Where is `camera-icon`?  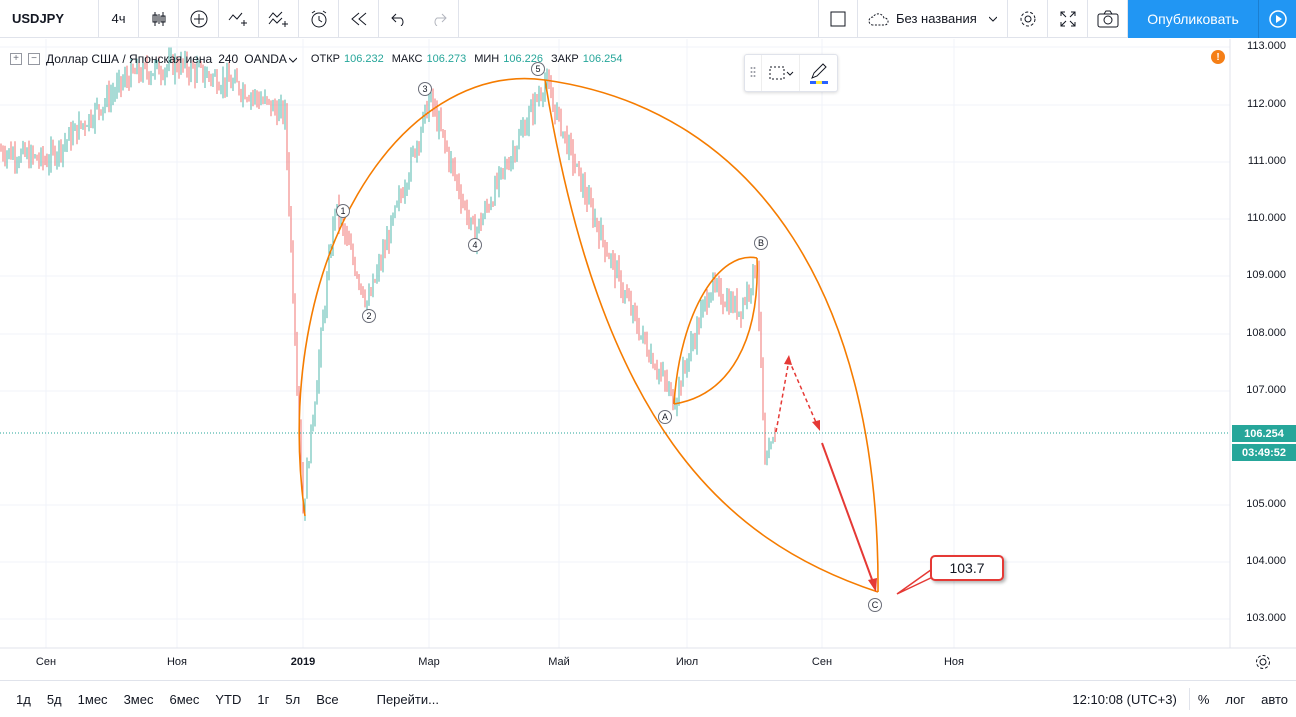
camera-icon is located at coordinates (1108, 19).